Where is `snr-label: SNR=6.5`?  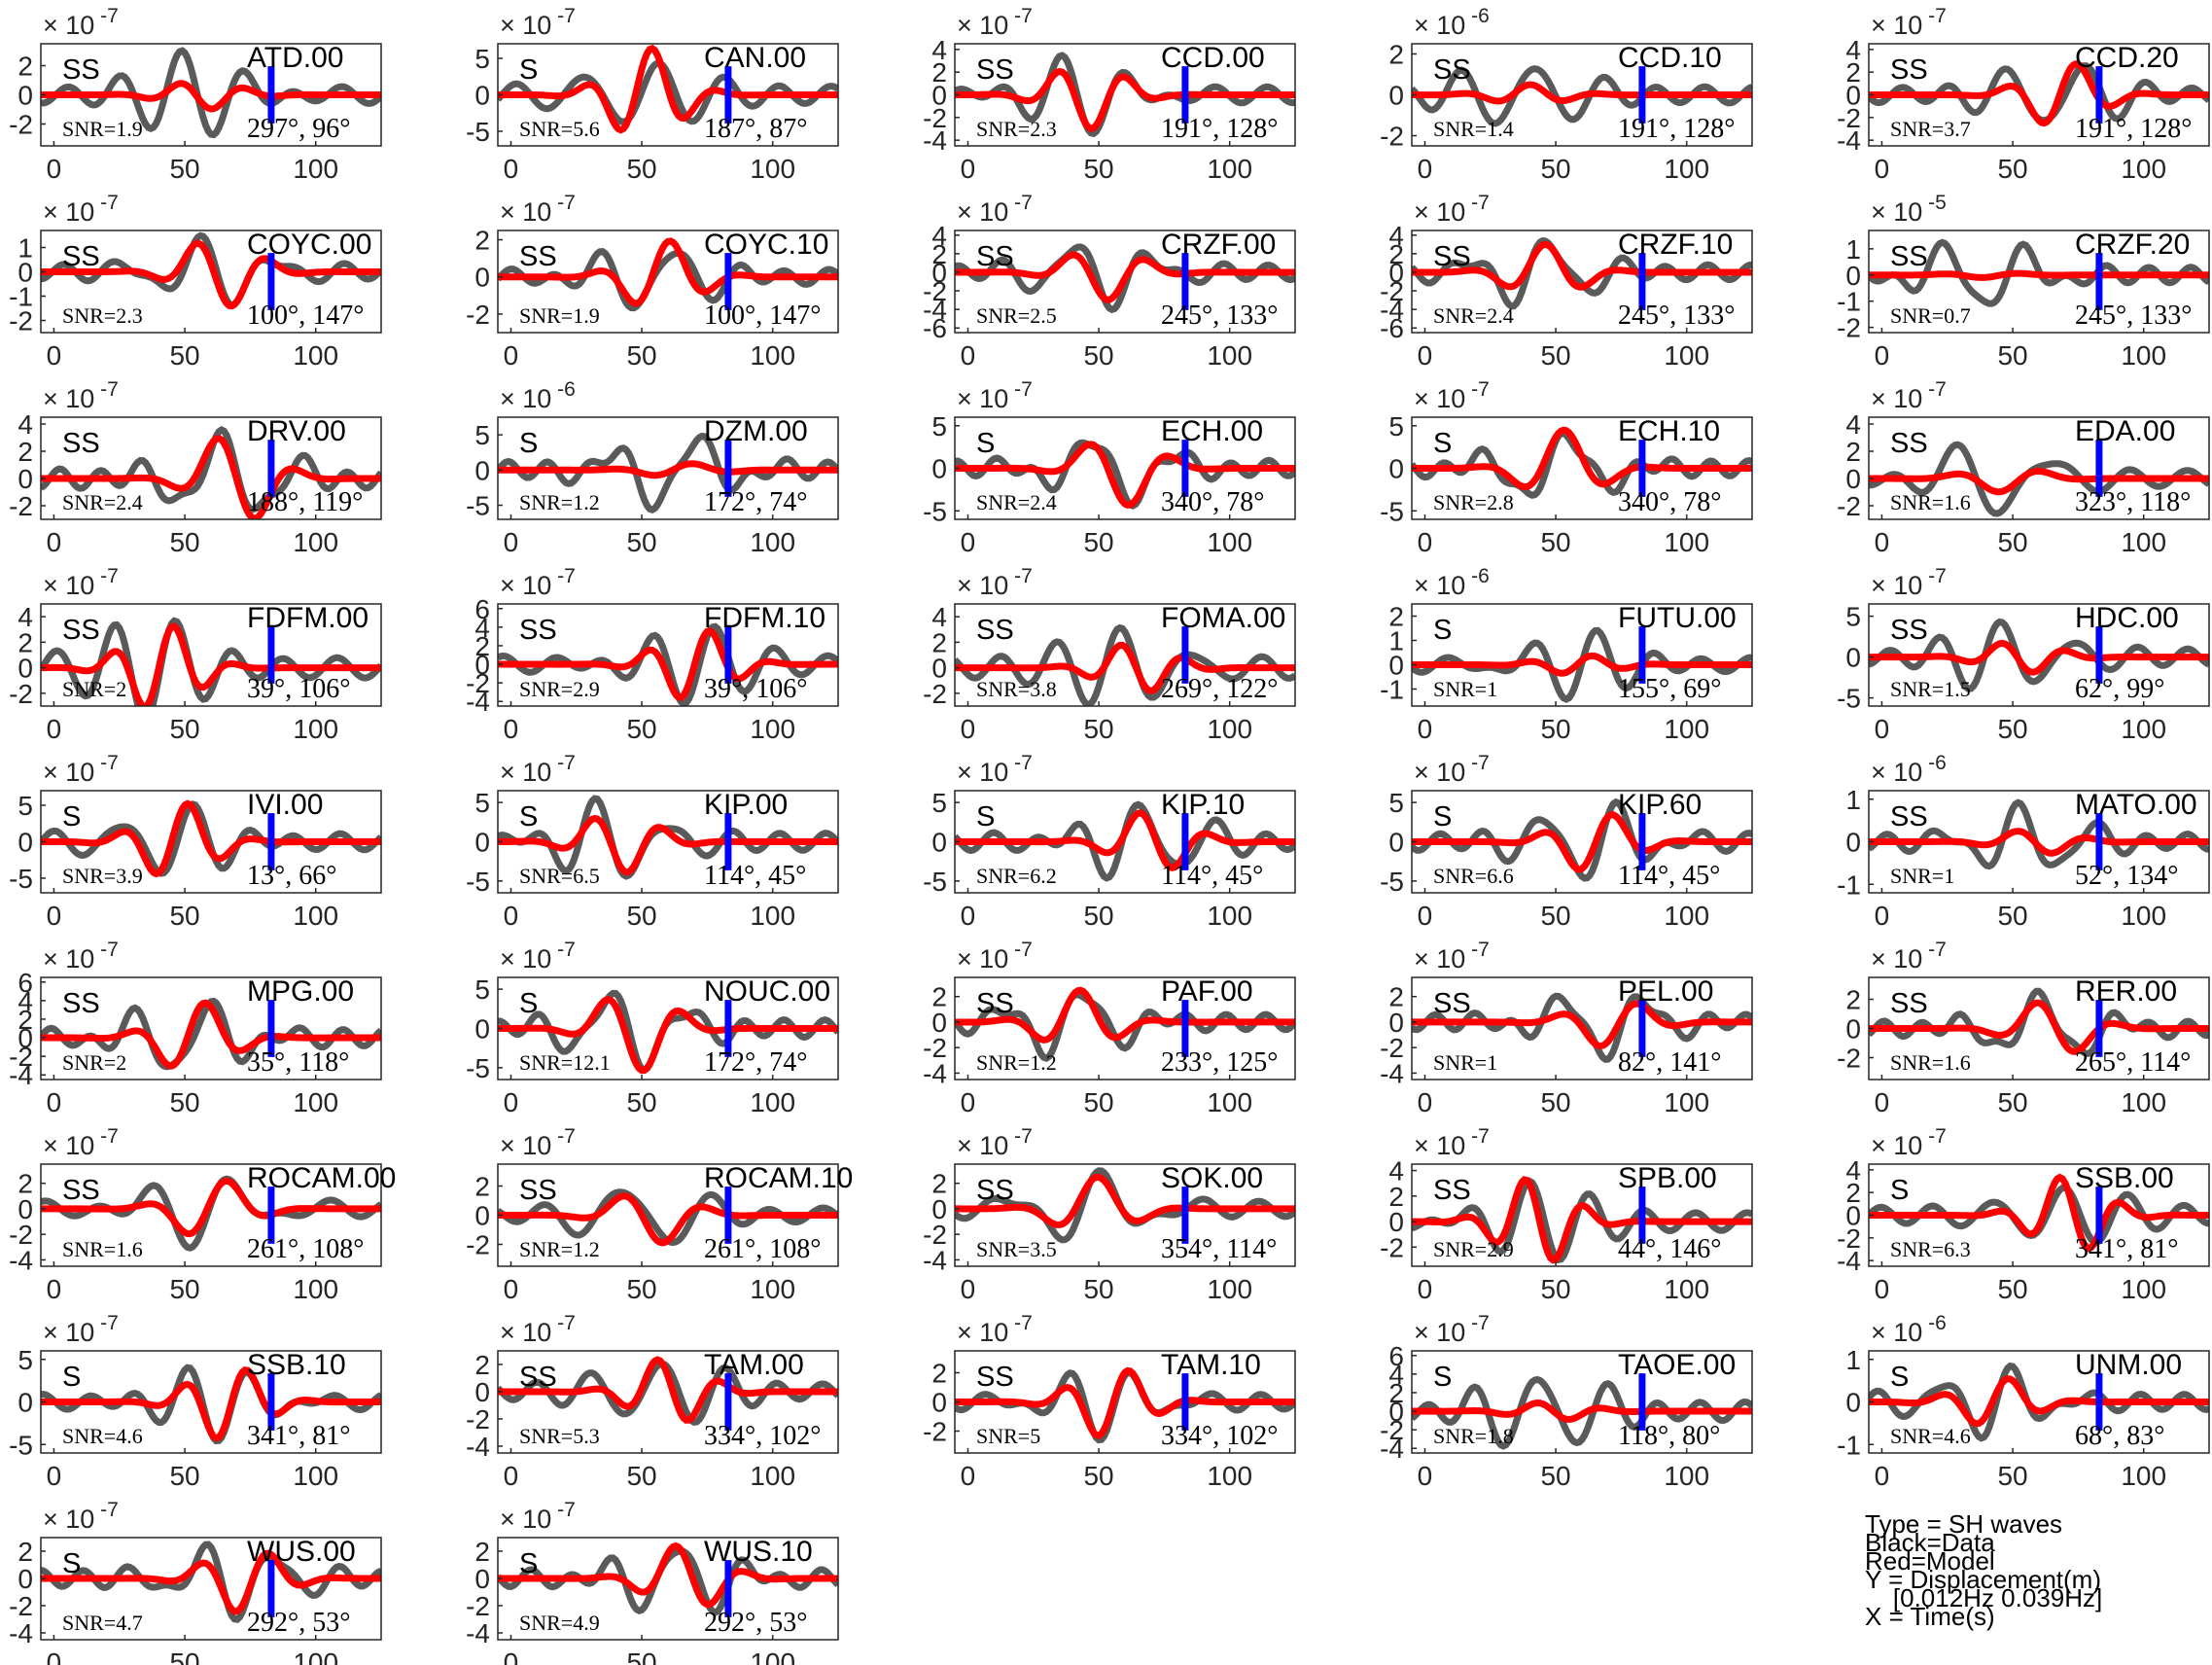 snr-label: SNR=6.5 is located at coordinates (559, 876).